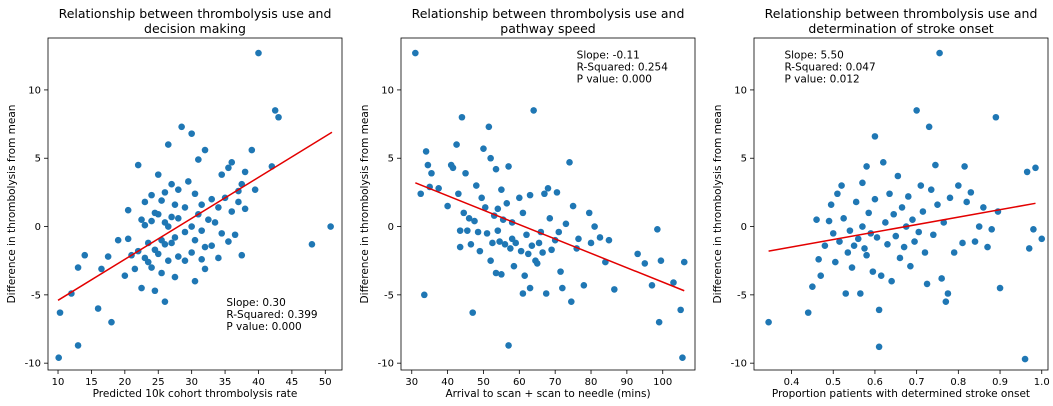 Image resolution: width=1053 pixels, height=406 pixels. What do you see at coordinates (38, 159) in the screenshot?
I see `y-tick-label: 5` at bounding box center [38, 159].